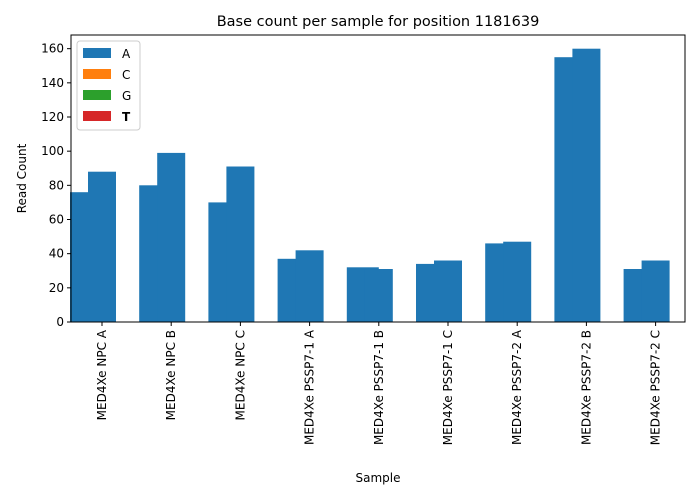  I want to click on x-tick-label: MED4Xe NPC B, so click(171, 375).